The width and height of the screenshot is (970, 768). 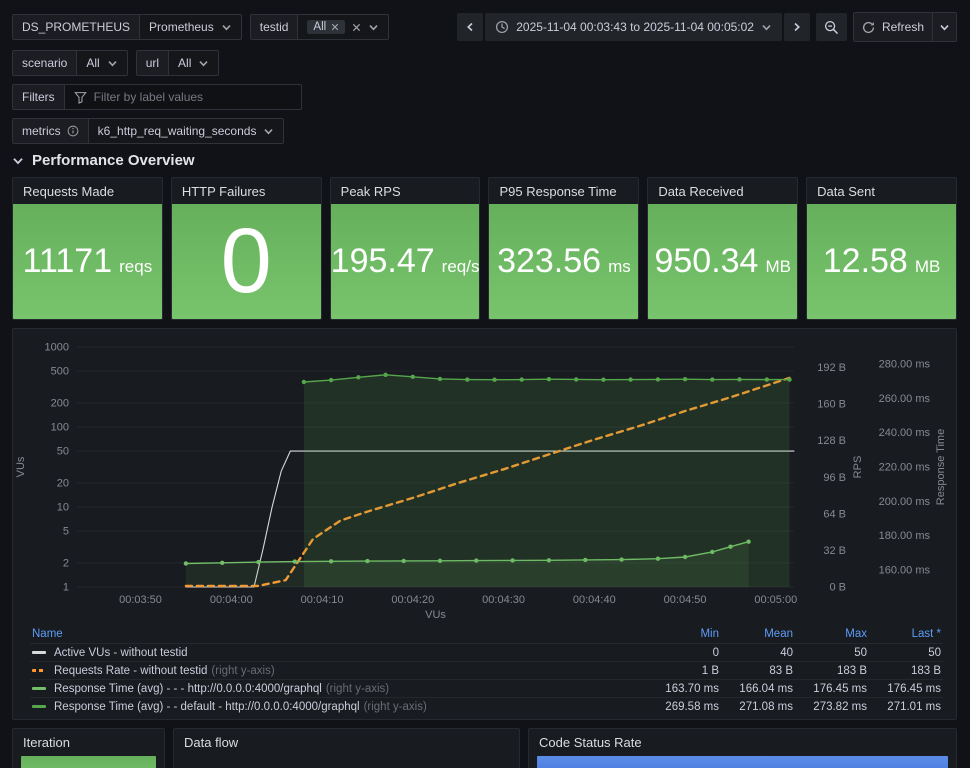 What do you see at coordinates (766, 688) in the screenshot?
I see `legend-mean-value: 166.04 ms` at bounding box center [766, 688].